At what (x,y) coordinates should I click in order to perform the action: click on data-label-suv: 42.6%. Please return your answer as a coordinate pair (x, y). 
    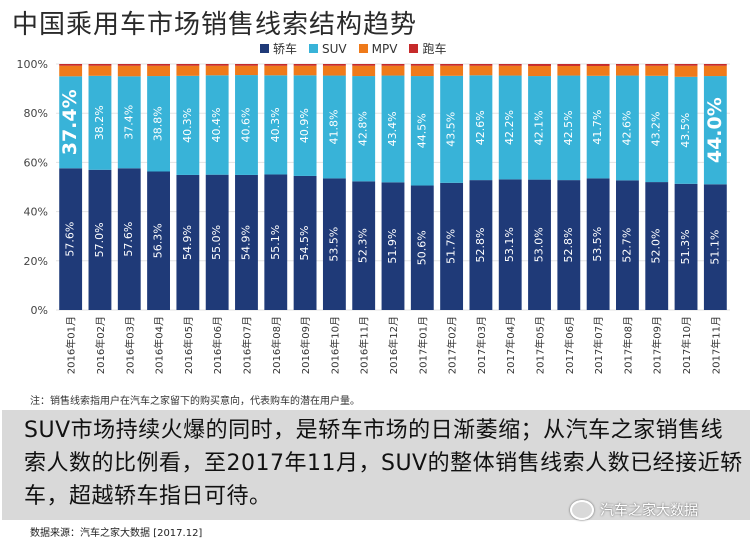
    Looking at the image, I should click on (626, 127).